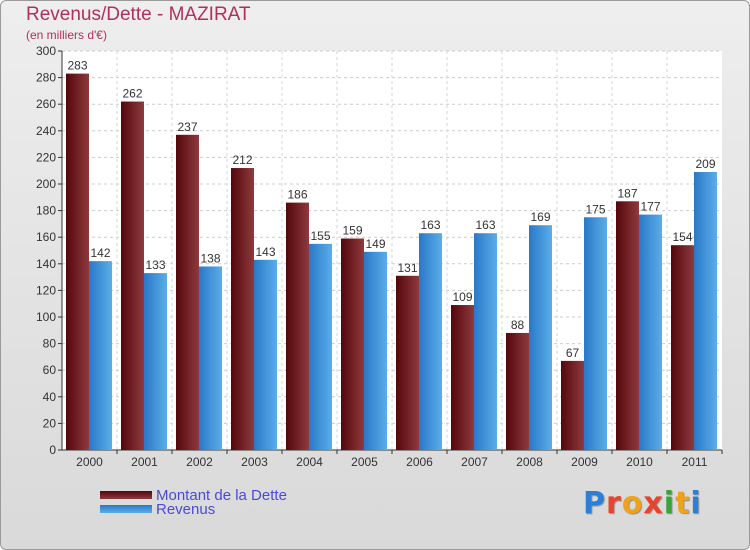 The height and width of the screenshot is (550, 750). What do you see at coordinates (595, 209) in the screenshot?
I see `data-label: 175` at bounding box center [595, 209].